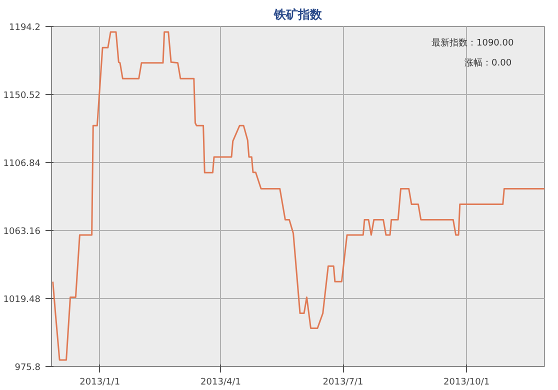  I want to click on x-tick-label: 2013/10/1, so click(467, 383).